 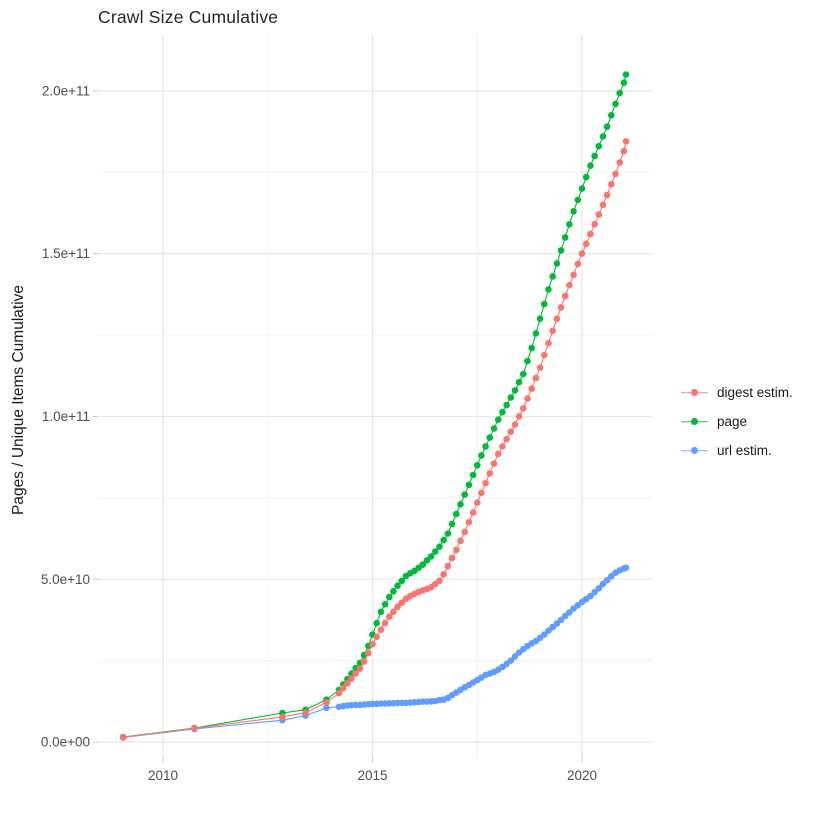 I want to click on chart-title: Crawl Size Cumulative, so click(x=188, y=17).